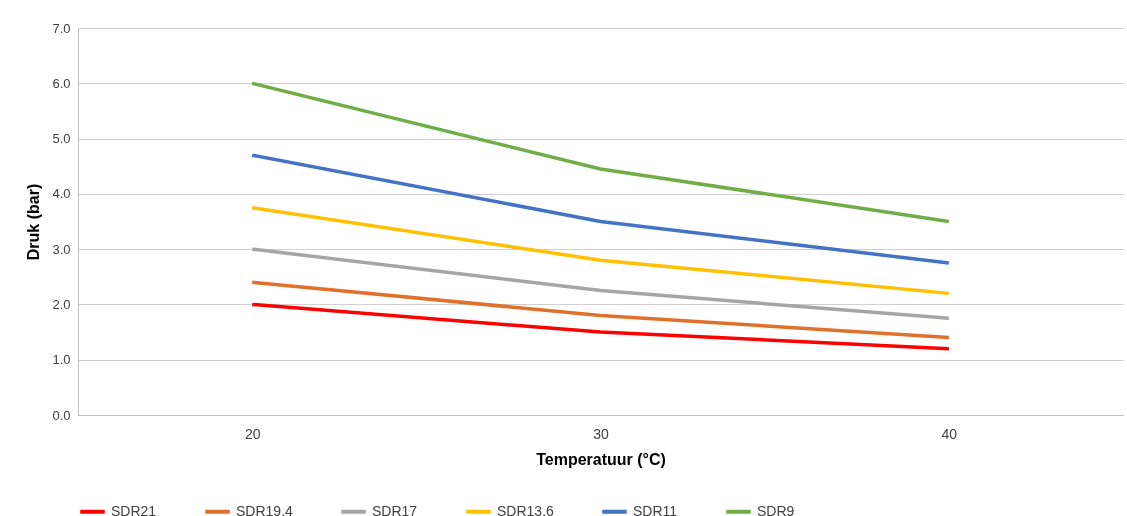  What do you see at coordinates (526, 509) in the screenshot?
I see `legend-label: SDR13.6` at bounding box center [526, 509].